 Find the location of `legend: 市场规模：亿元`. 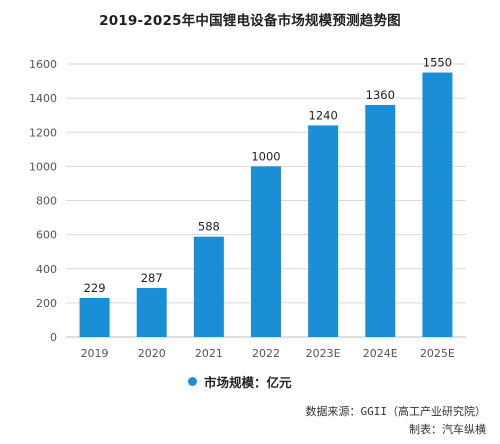

legend: 市场规模：亿元 is located at coordinates (240, 381).